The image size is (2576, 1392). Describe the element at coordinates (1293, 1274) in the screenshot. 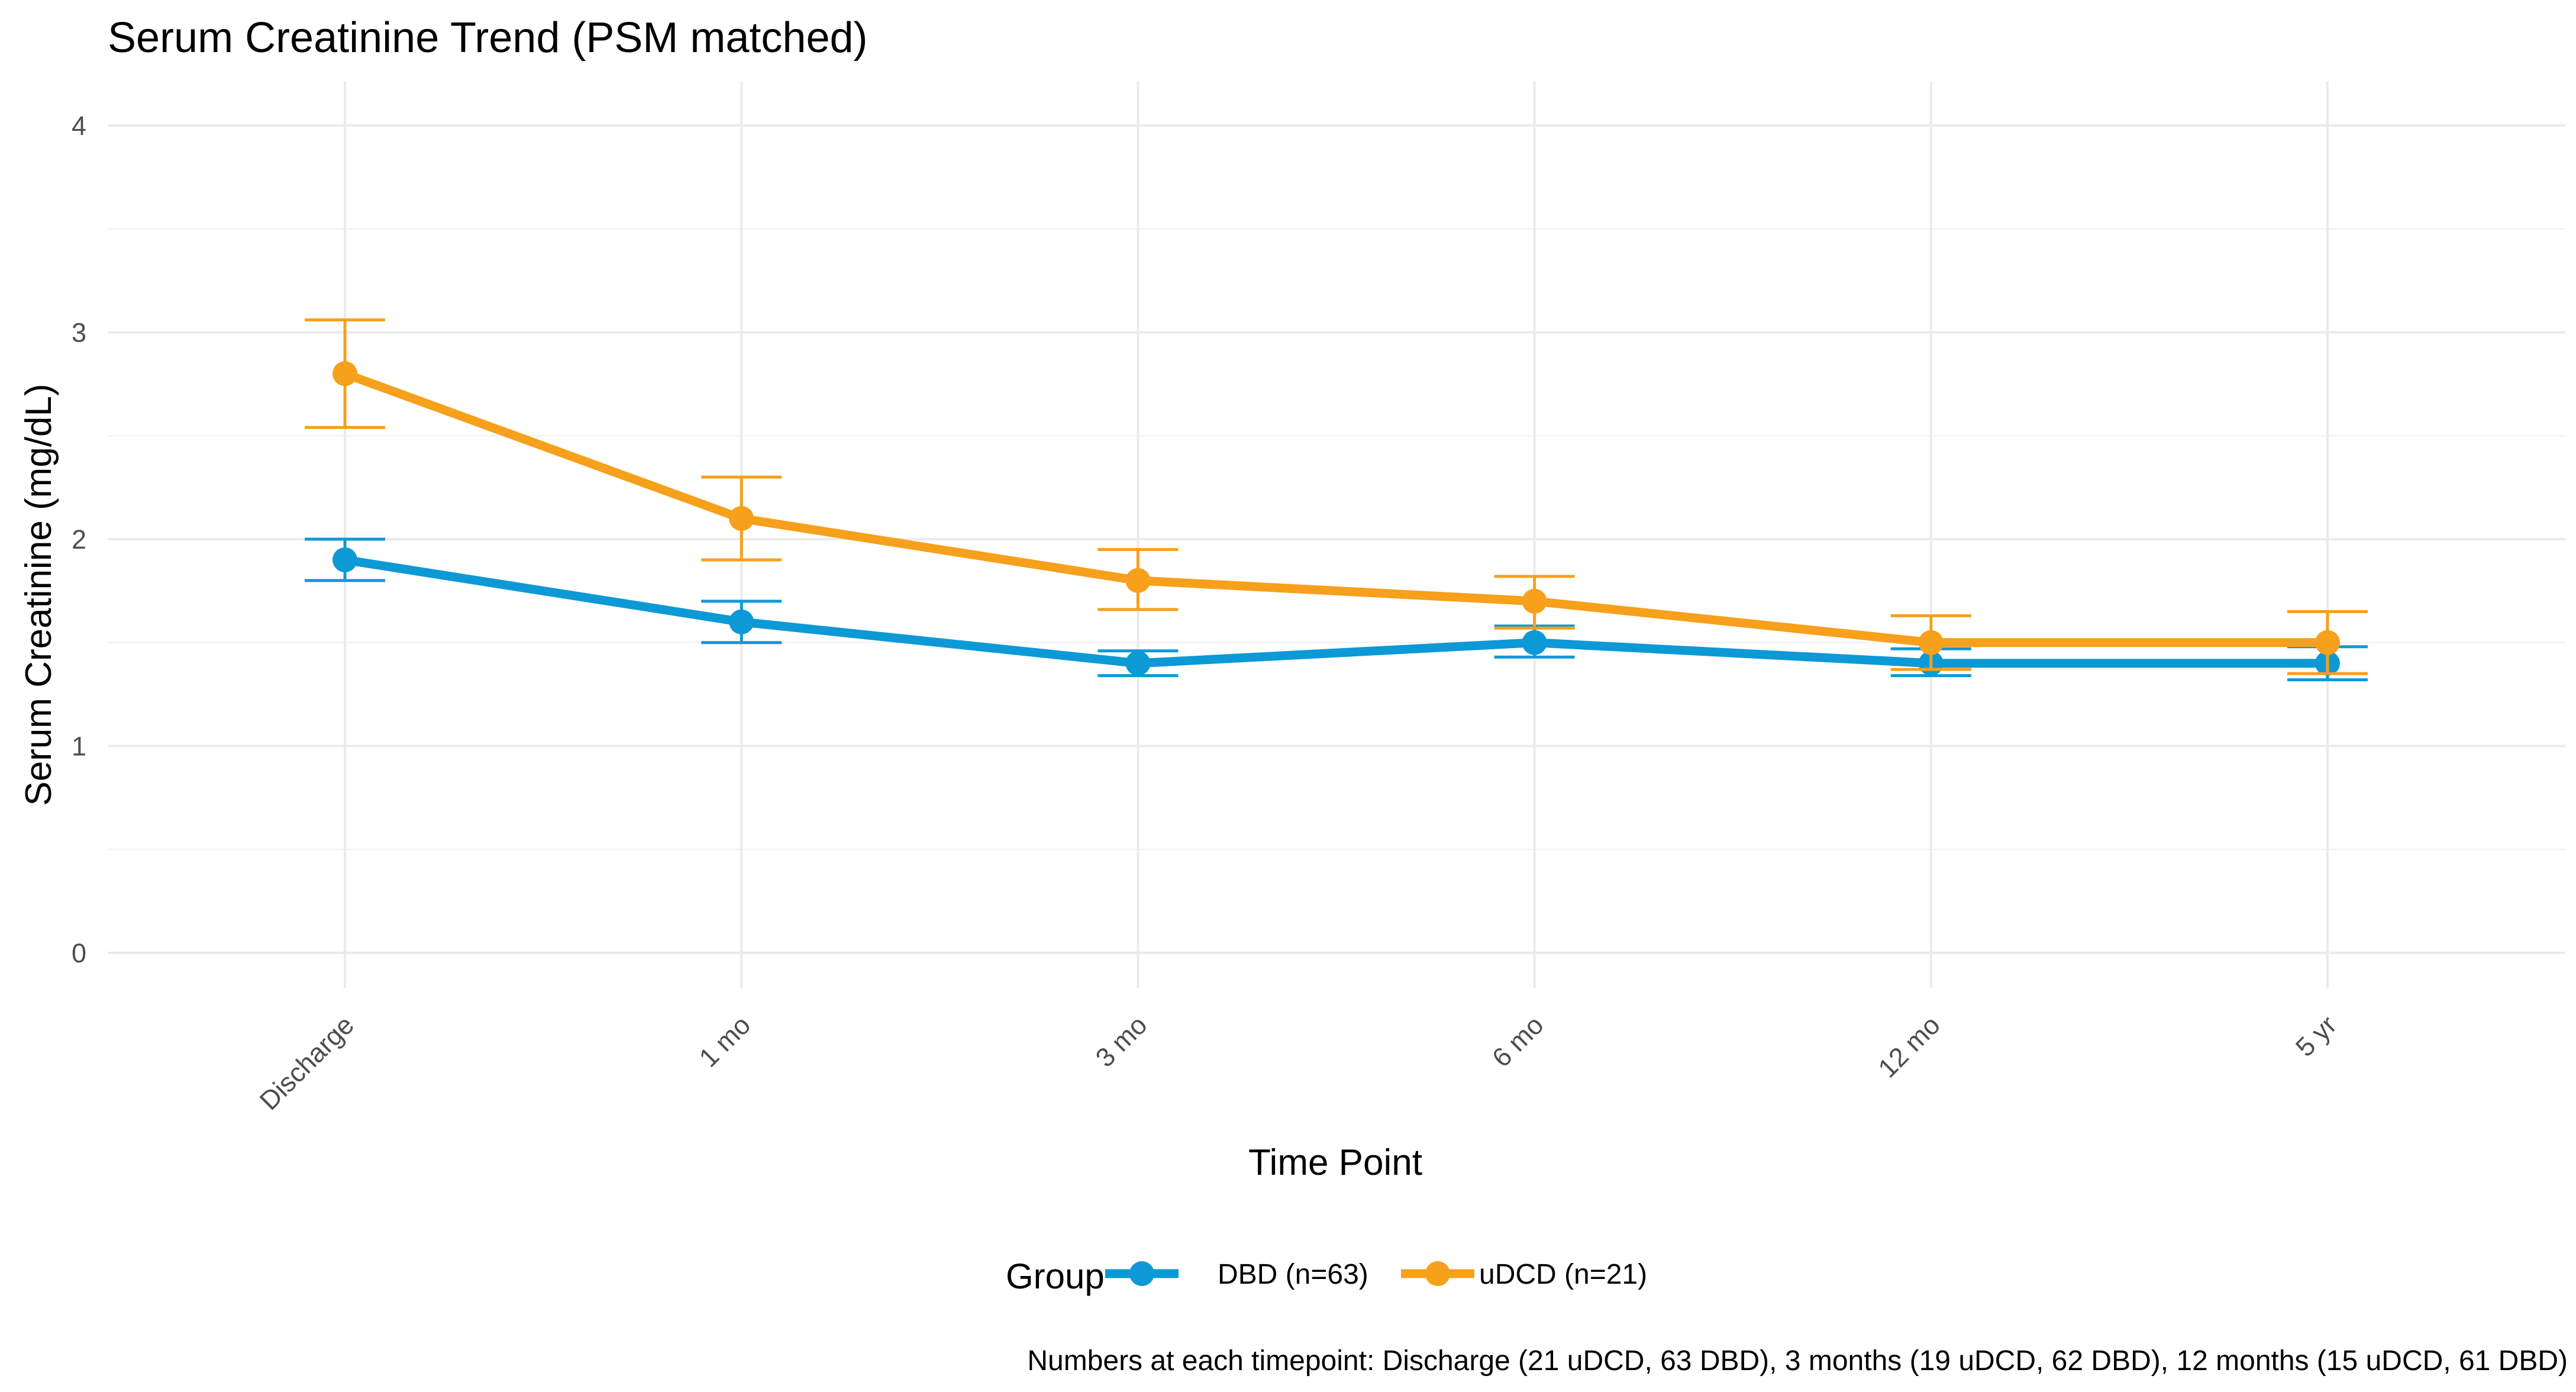

I see `legend-label: DBD (n=63)` at that location.